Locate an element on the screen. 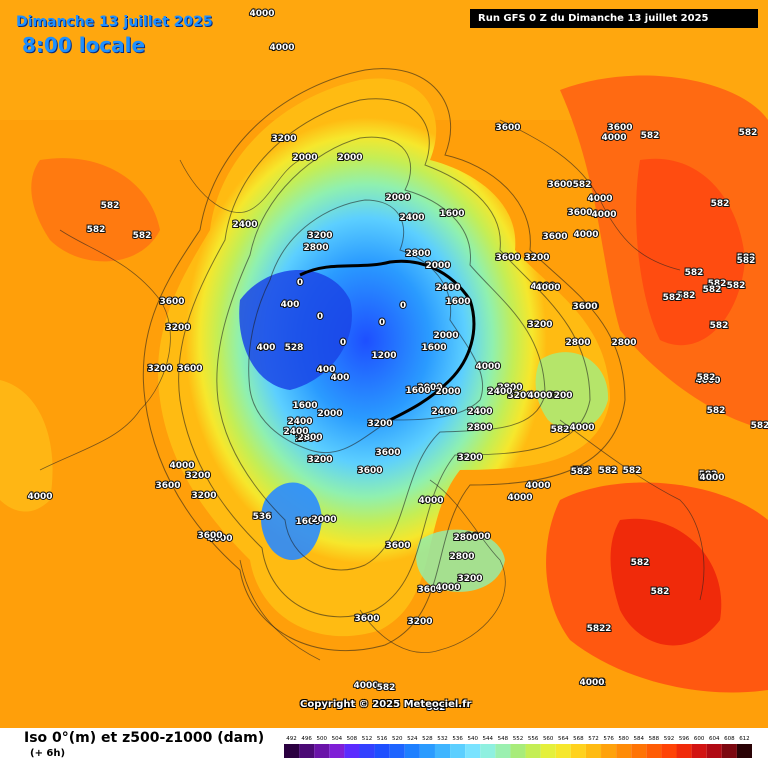  legend-tick-label: 604 is located at coordinates (714, 739).